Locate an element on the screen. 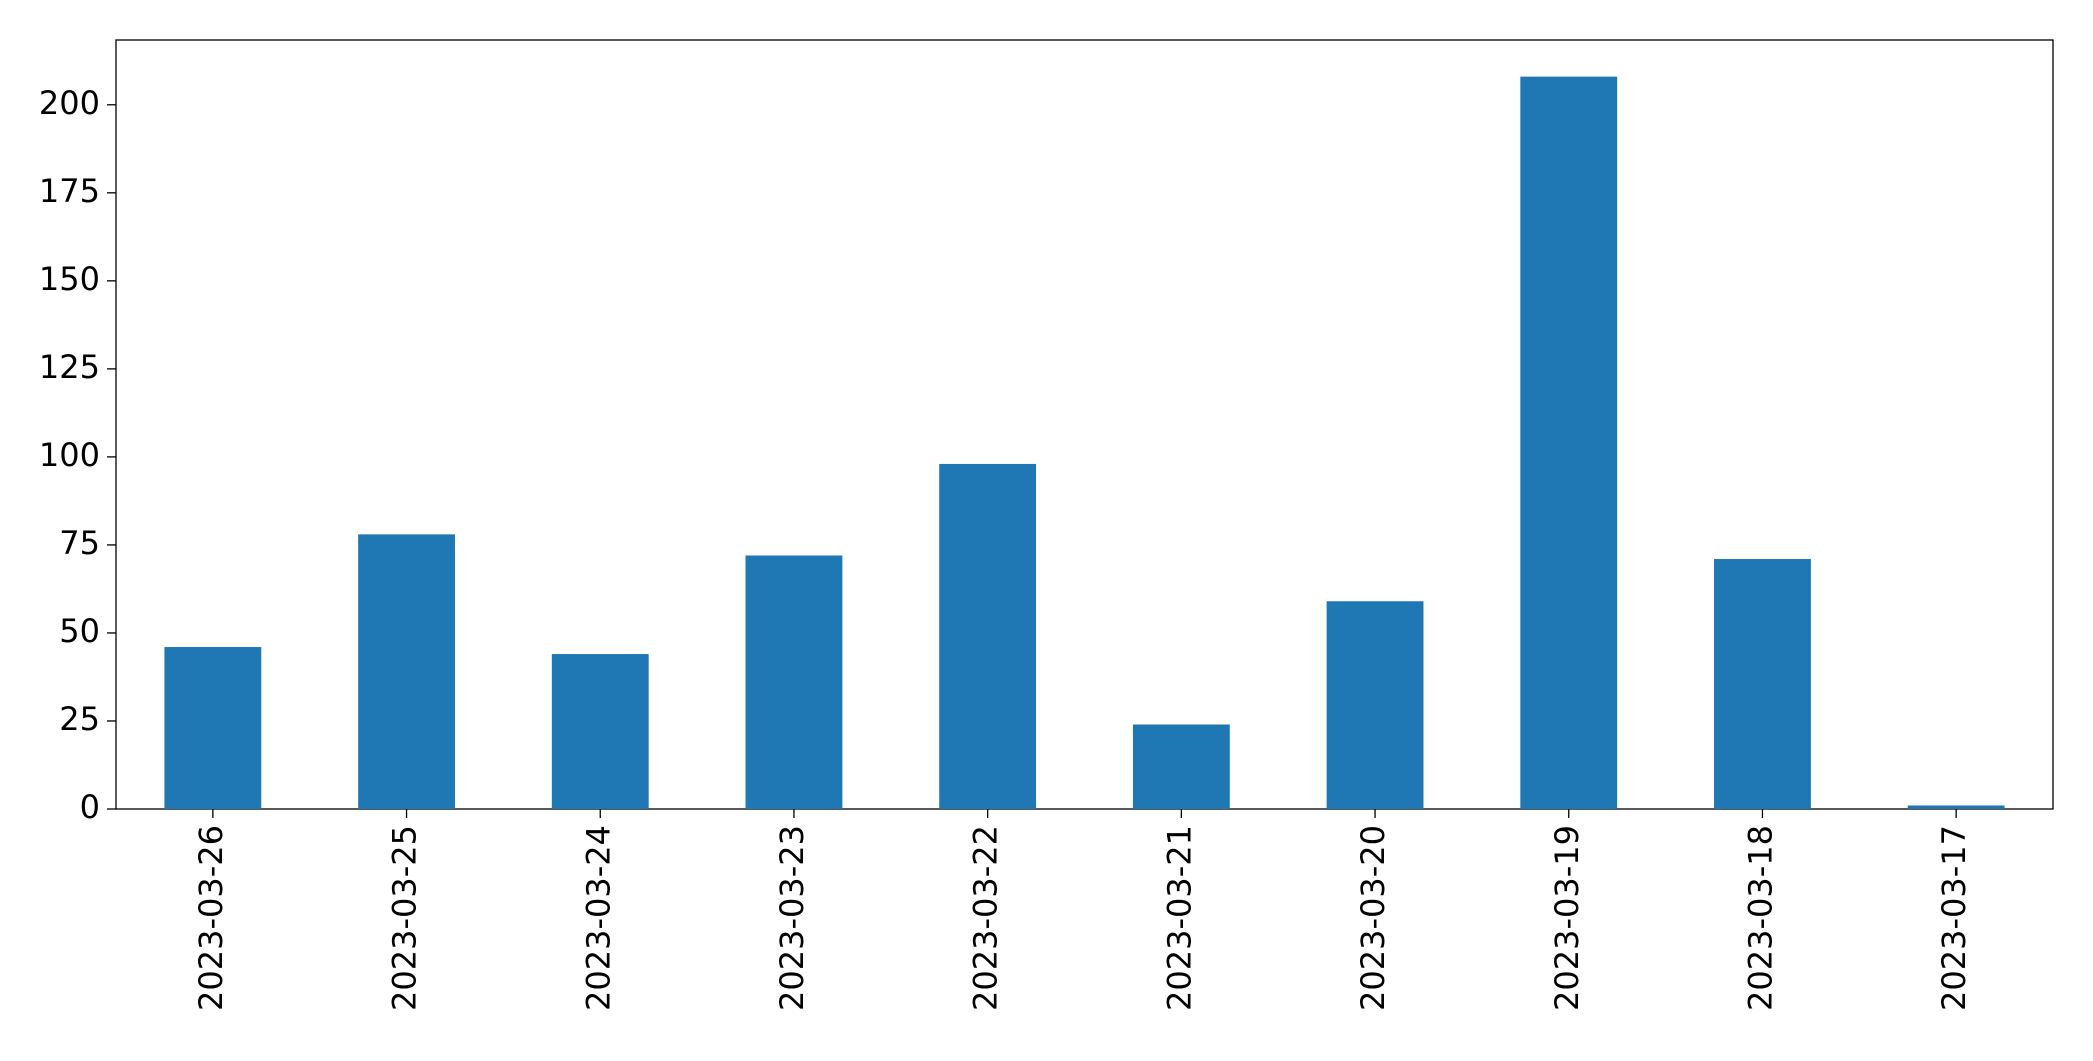 The height and width of the screenshot is (1061, 2093). y-tick-label: 0 is located at coordinates (90, 807).